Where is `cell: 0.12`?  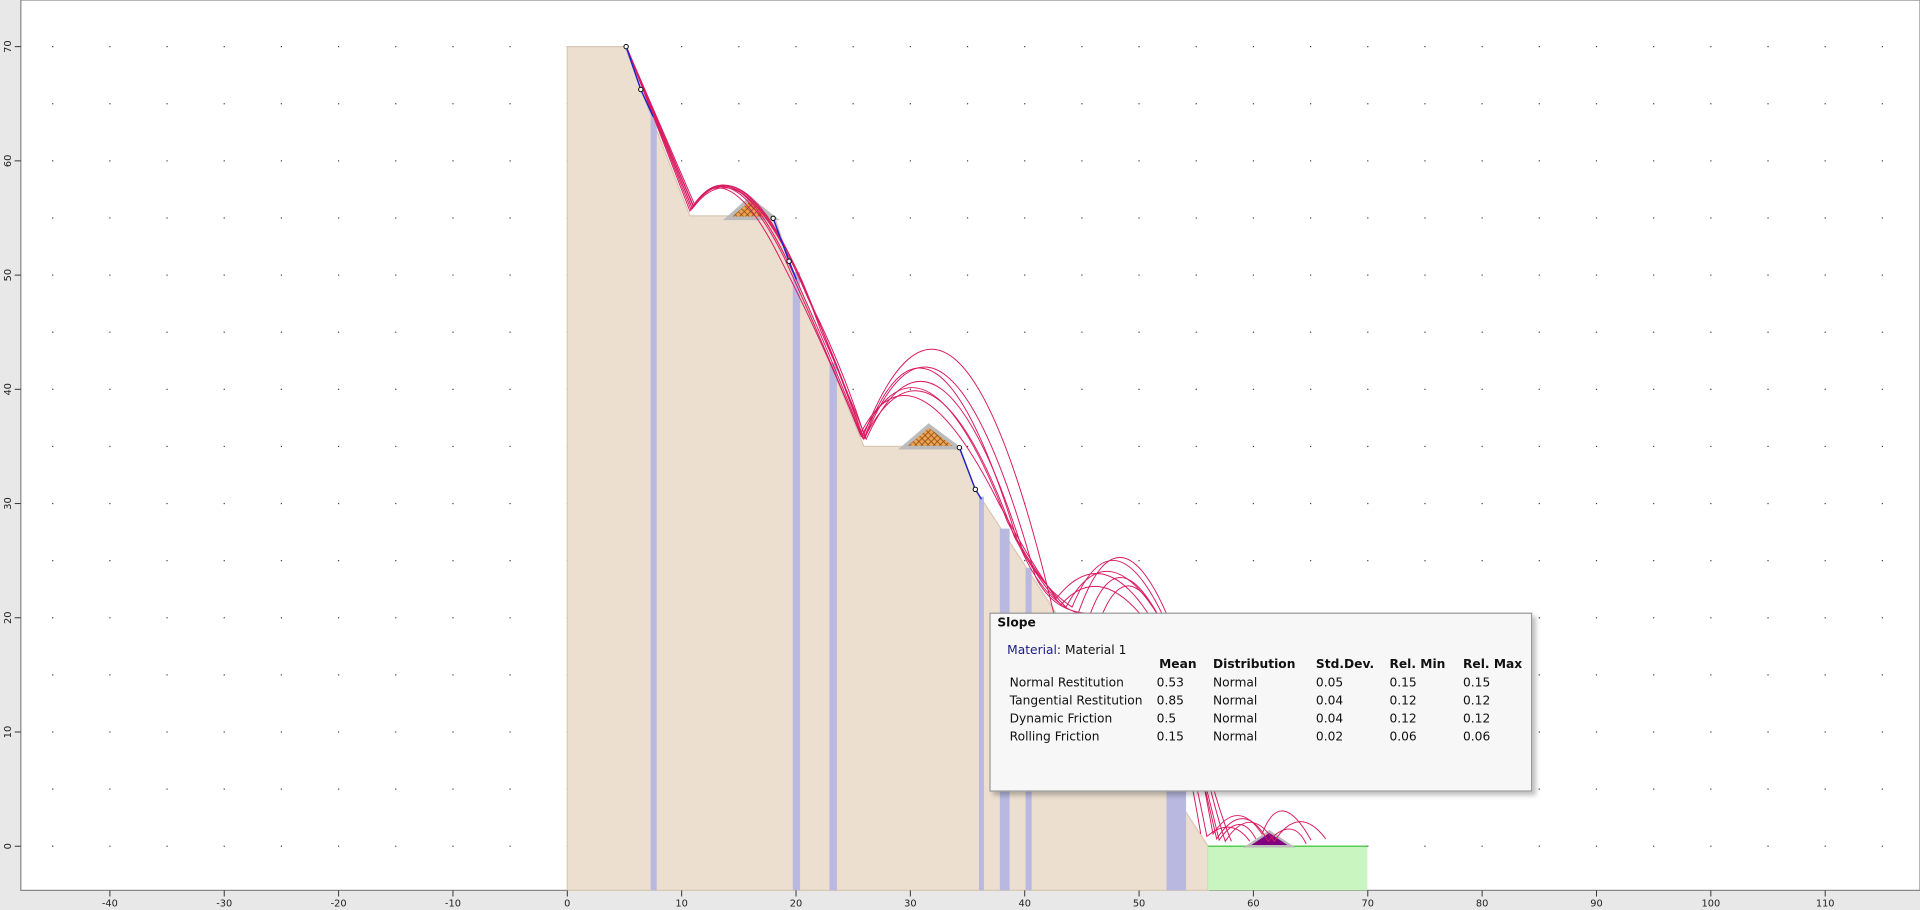
cell: 0.12 is located at coordinates (1402, 701).